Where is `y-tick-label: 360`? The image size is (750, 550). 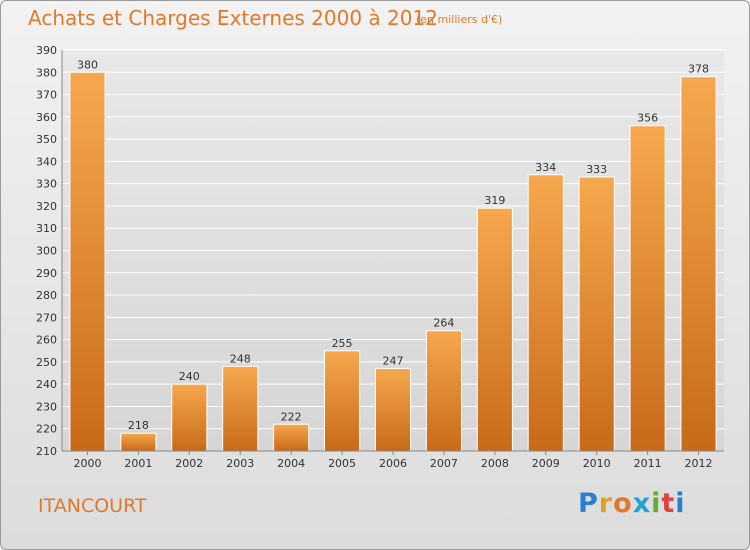 y-tick-label: 360 is located at coordinates (46, 117).